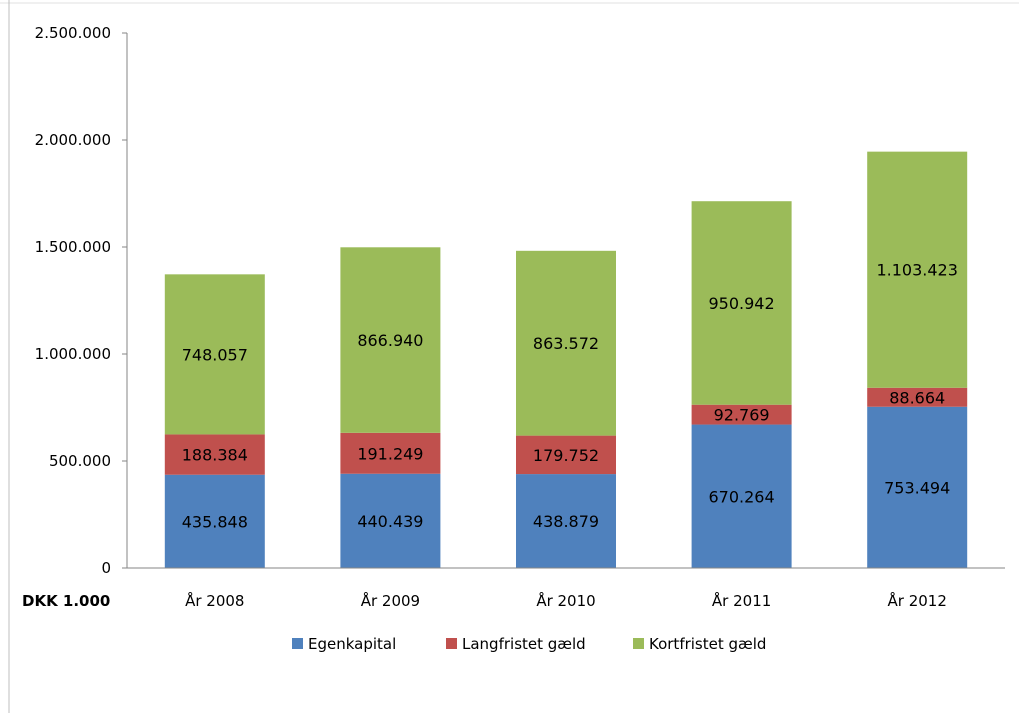 The height and width of the screenshot is (713, 1019). I want to click on data-label: 950.942, so click(742, 303).